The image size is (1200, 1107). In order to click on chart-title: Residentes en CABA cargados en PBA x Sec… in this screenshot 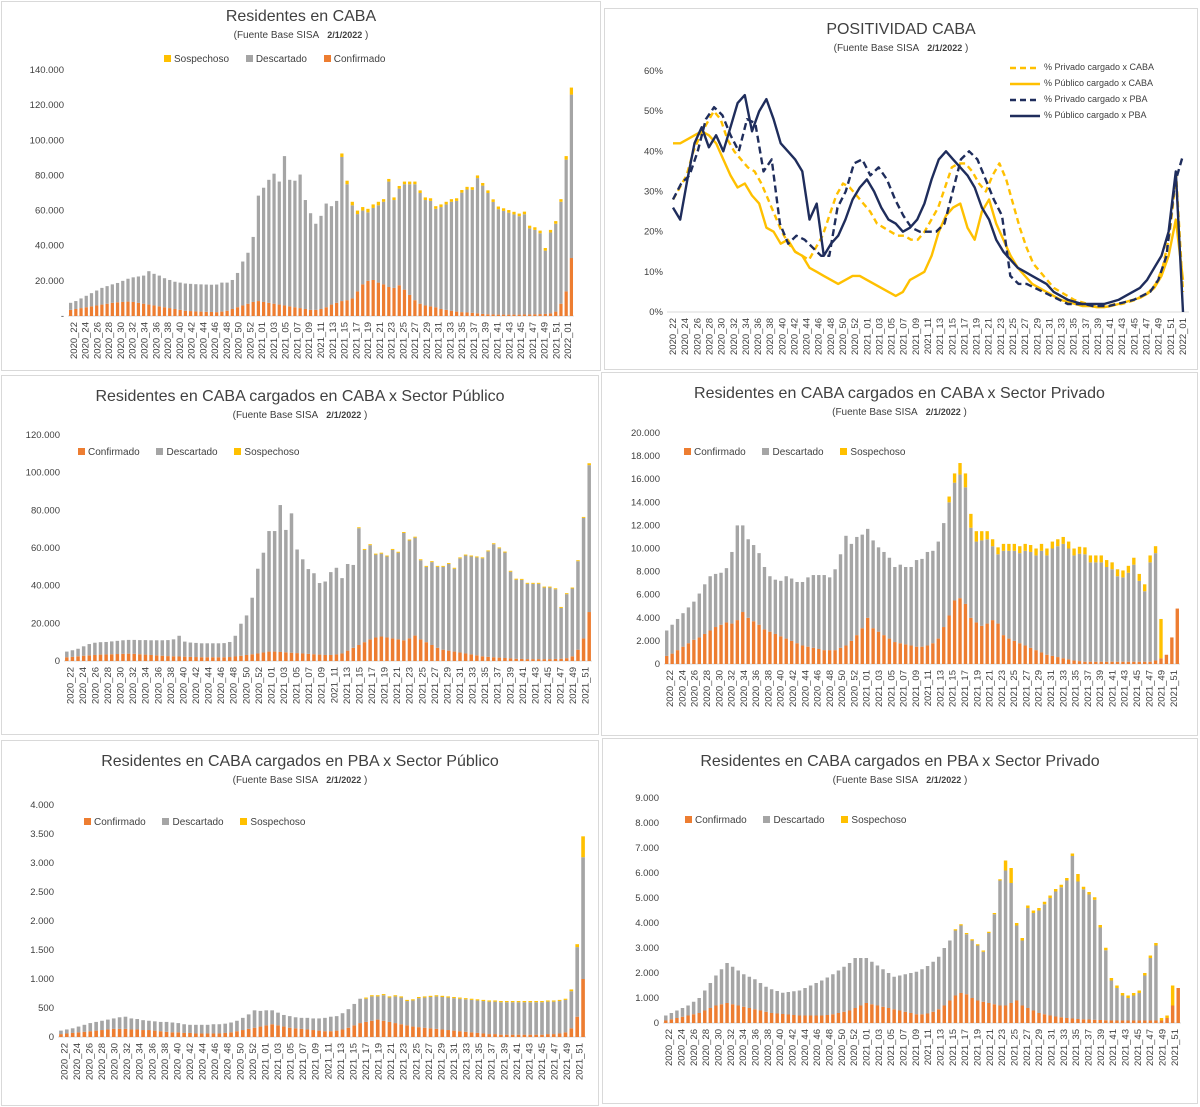, I will do `click(300, 761)`.